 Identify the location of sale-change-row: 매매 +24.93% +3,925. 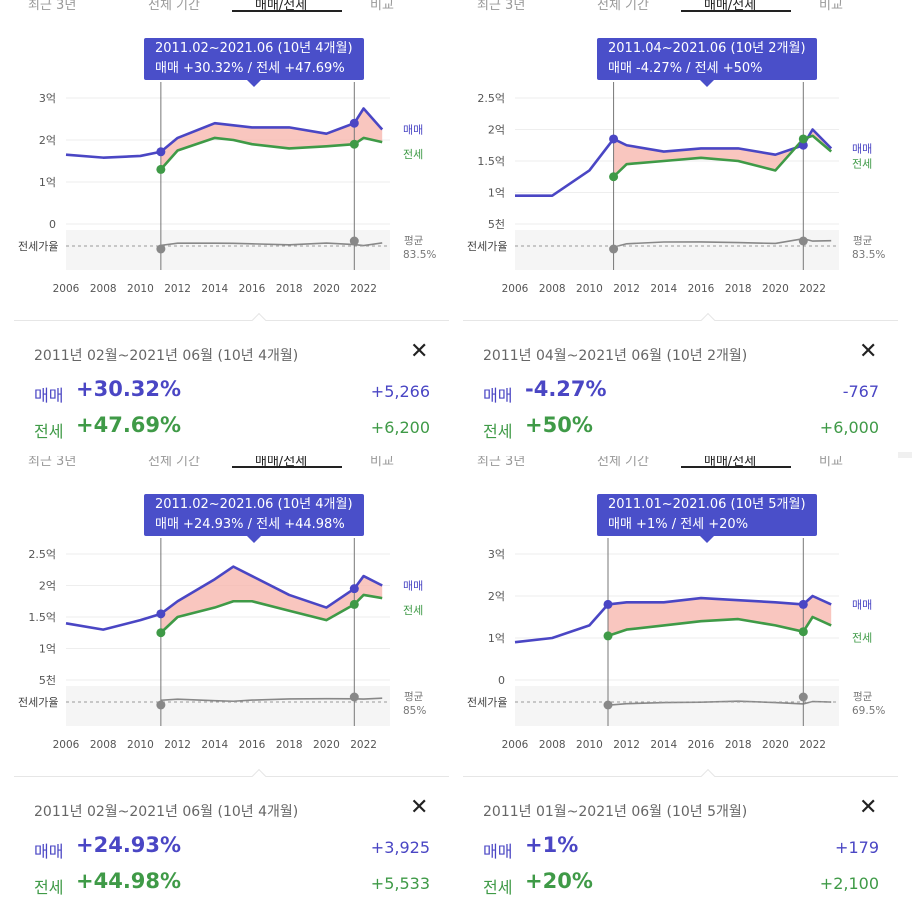
(232, 848).